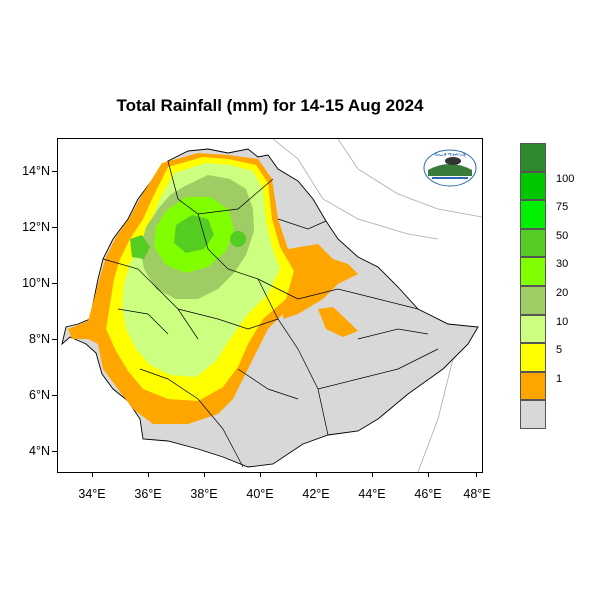  What do you see at coordinates (338, 322) in the screenshot?
I see `rain-1-5mm-patch` at bounding box center [338, 322].